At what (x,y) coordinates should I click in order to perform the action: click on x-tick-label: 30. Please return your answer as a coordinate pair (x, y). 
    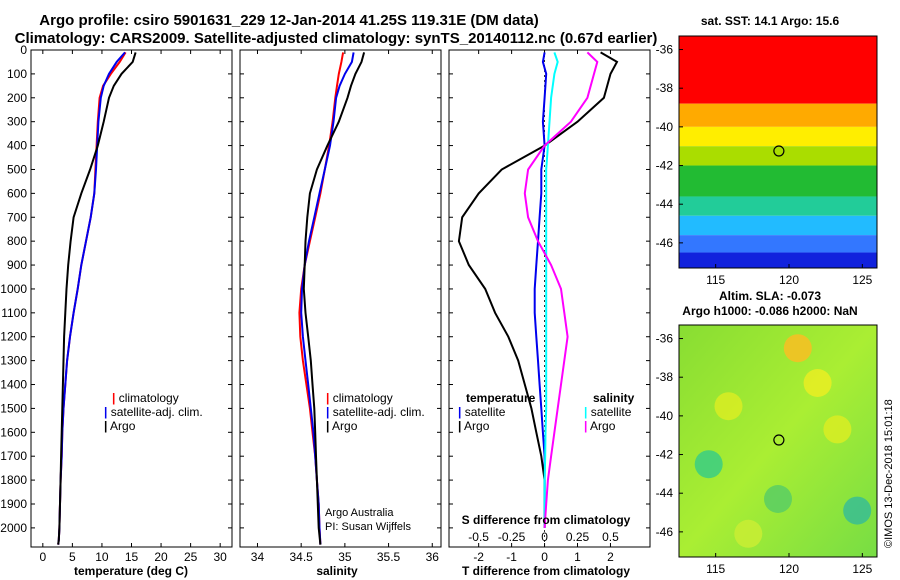
    Looking at the image, I should click on (220, 557).